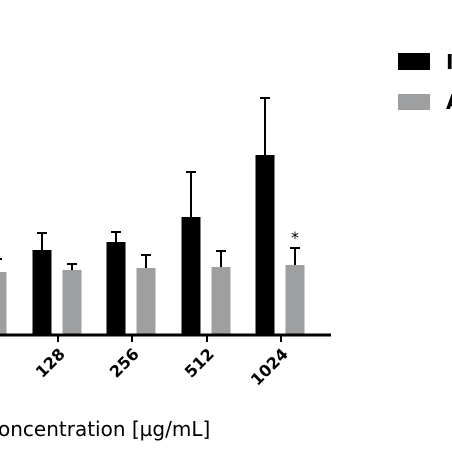 The image size is (452, 452). I want to click on x-axis-label: oncentration [µg/mL], so click(105, 429).